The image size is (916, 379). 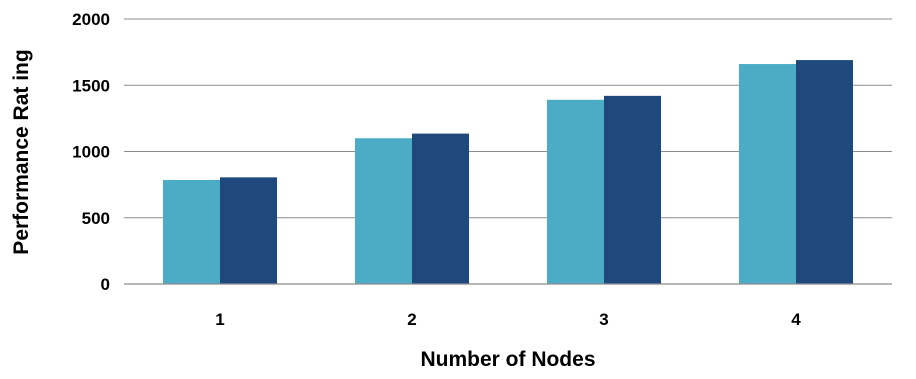 What do you see at coordinates (91, 85) in the screenshot?
I see `y-tick-label: 1500` at bounding box center [91, 85].